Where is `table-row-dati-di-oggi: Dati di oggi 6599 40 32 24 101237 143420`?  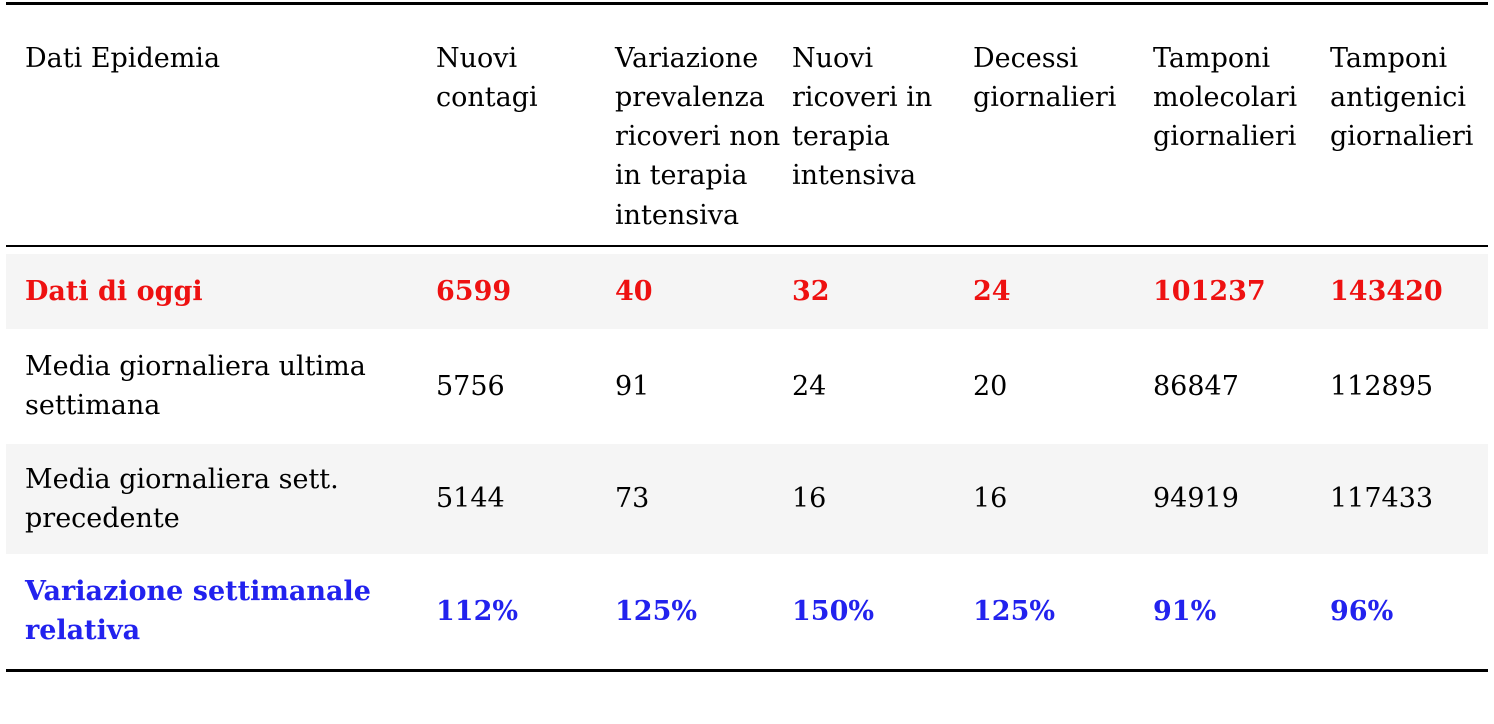
table-row-dati-di-oggi: Dati di oggi 6599 40 32 24 101237 143420 is located at coordinates (747, 287).